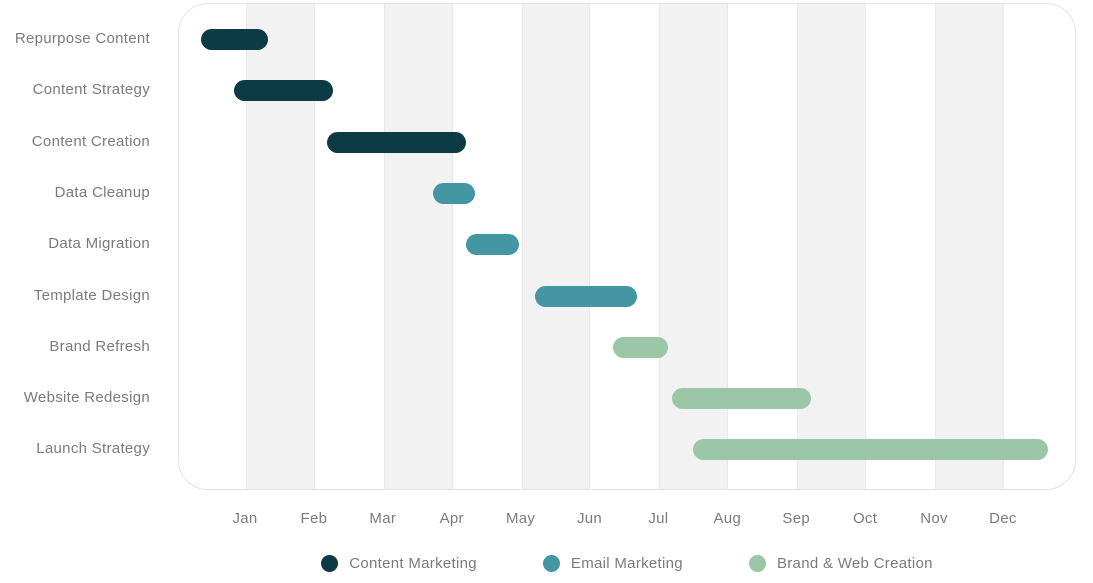 This screenshot has height=583, width=1093. Describe the element at coordinates (418, 246) in the screenshot. I see `month-band-mar` at that location.